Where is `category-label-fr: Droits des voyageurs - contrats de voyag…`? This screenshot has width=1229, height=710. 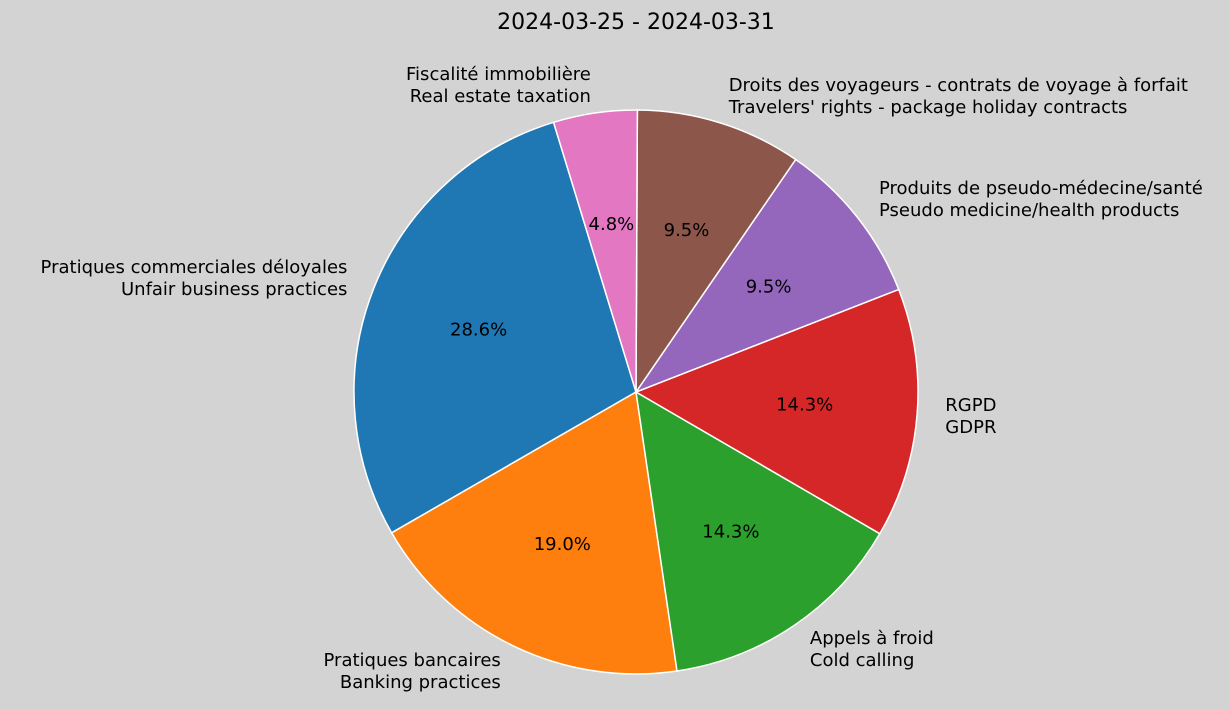 category-label-fr: Droits des voyageurs - contrats de voyag… is located at coordinates (958, 85).